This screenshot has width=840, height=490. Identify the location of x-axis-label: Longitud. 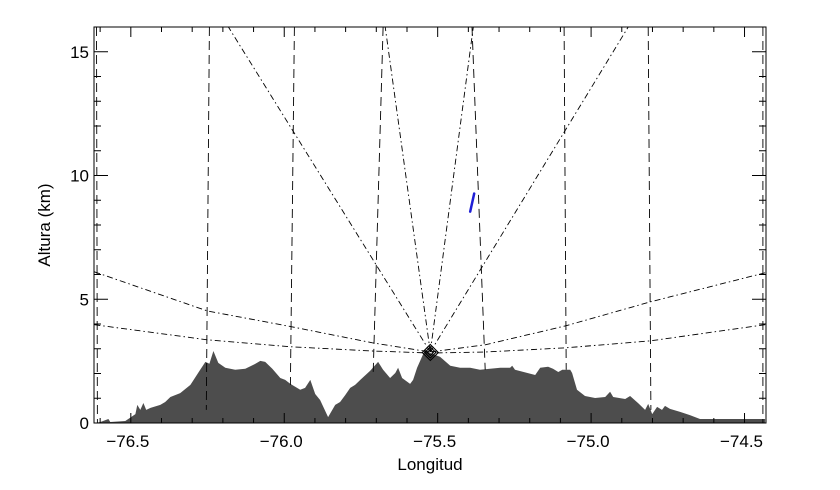
(429, 464).